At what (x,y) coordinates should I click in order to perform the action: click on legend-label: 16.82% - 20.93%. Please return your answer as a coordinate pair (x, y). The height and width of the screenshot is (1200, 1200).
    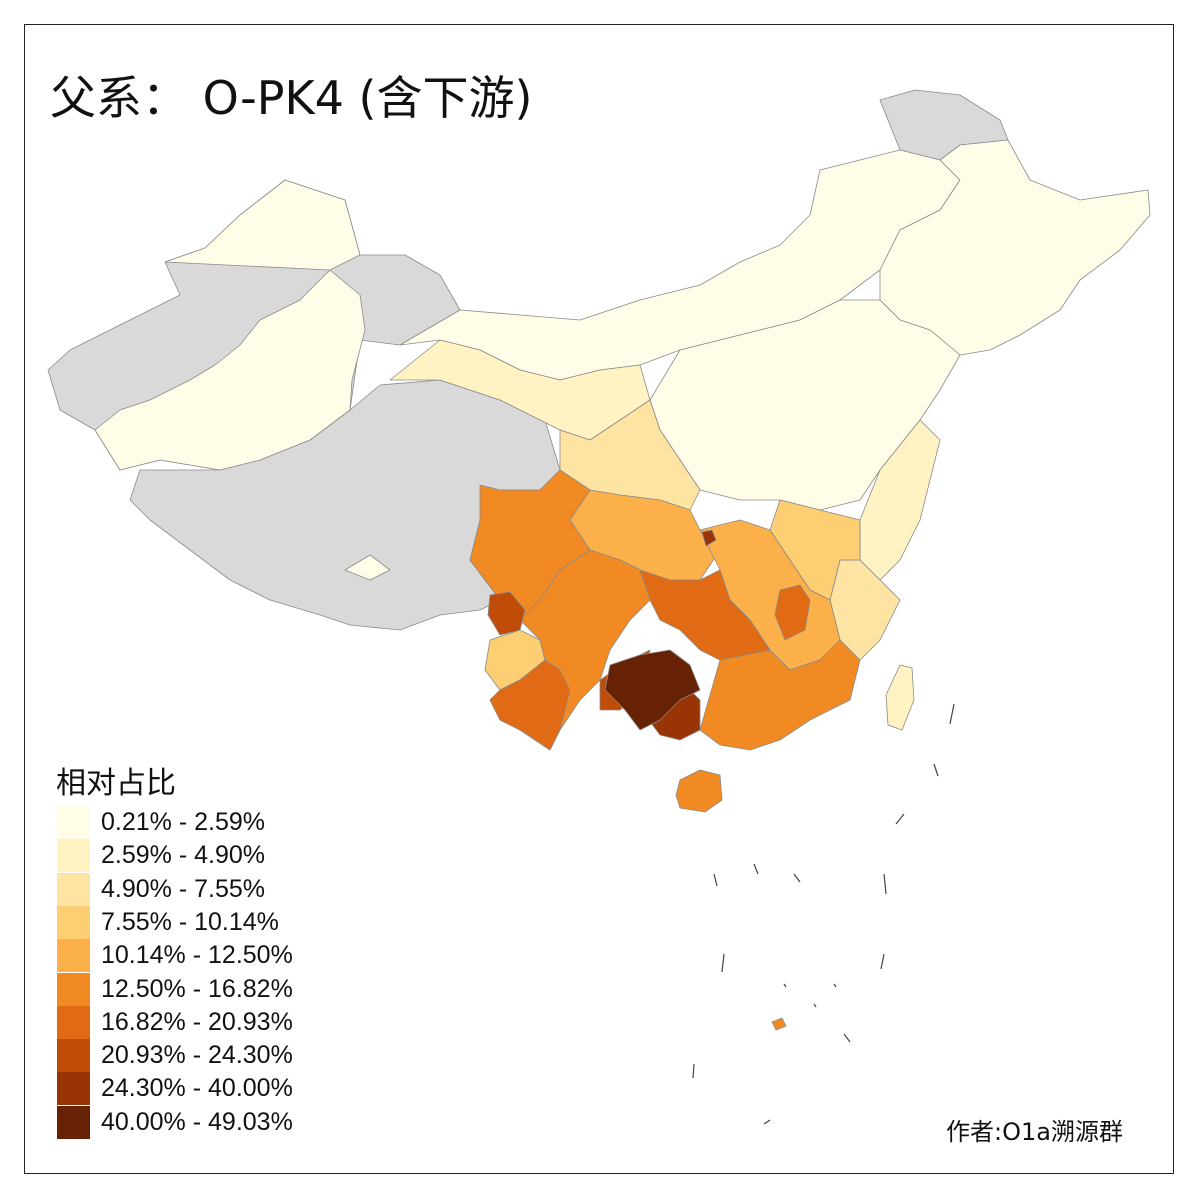
    Looking at the image, I should click on (197, 1021).